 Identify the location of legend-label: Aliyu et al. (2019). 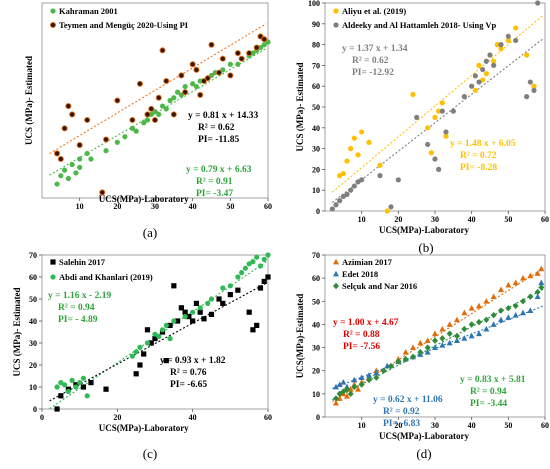
(374, 11).